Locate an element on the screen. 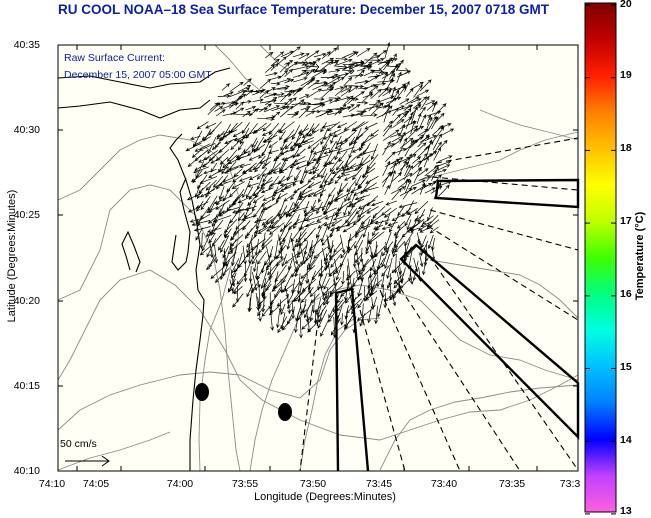  colorbar-tick-label: 18 is located at coordinates (626, 148).